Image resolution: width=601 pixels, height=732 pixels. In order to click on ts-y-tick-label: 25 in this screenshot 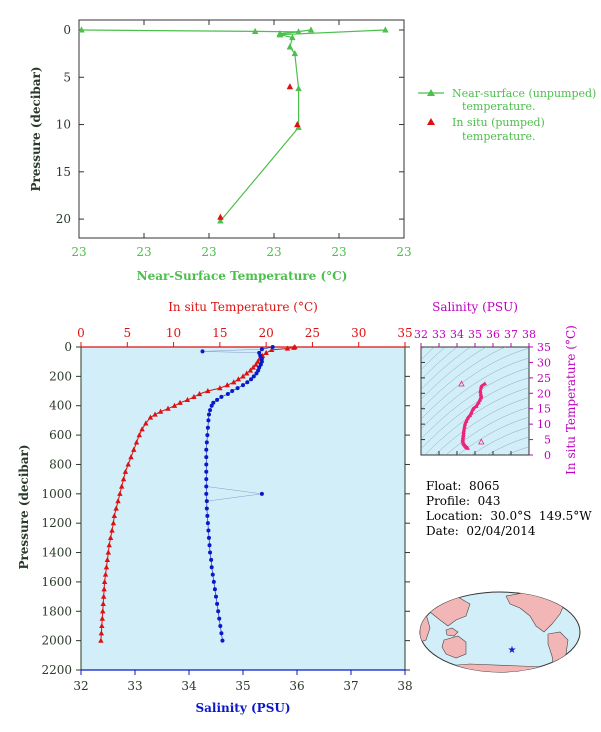, I will do `click(544, 378)`.